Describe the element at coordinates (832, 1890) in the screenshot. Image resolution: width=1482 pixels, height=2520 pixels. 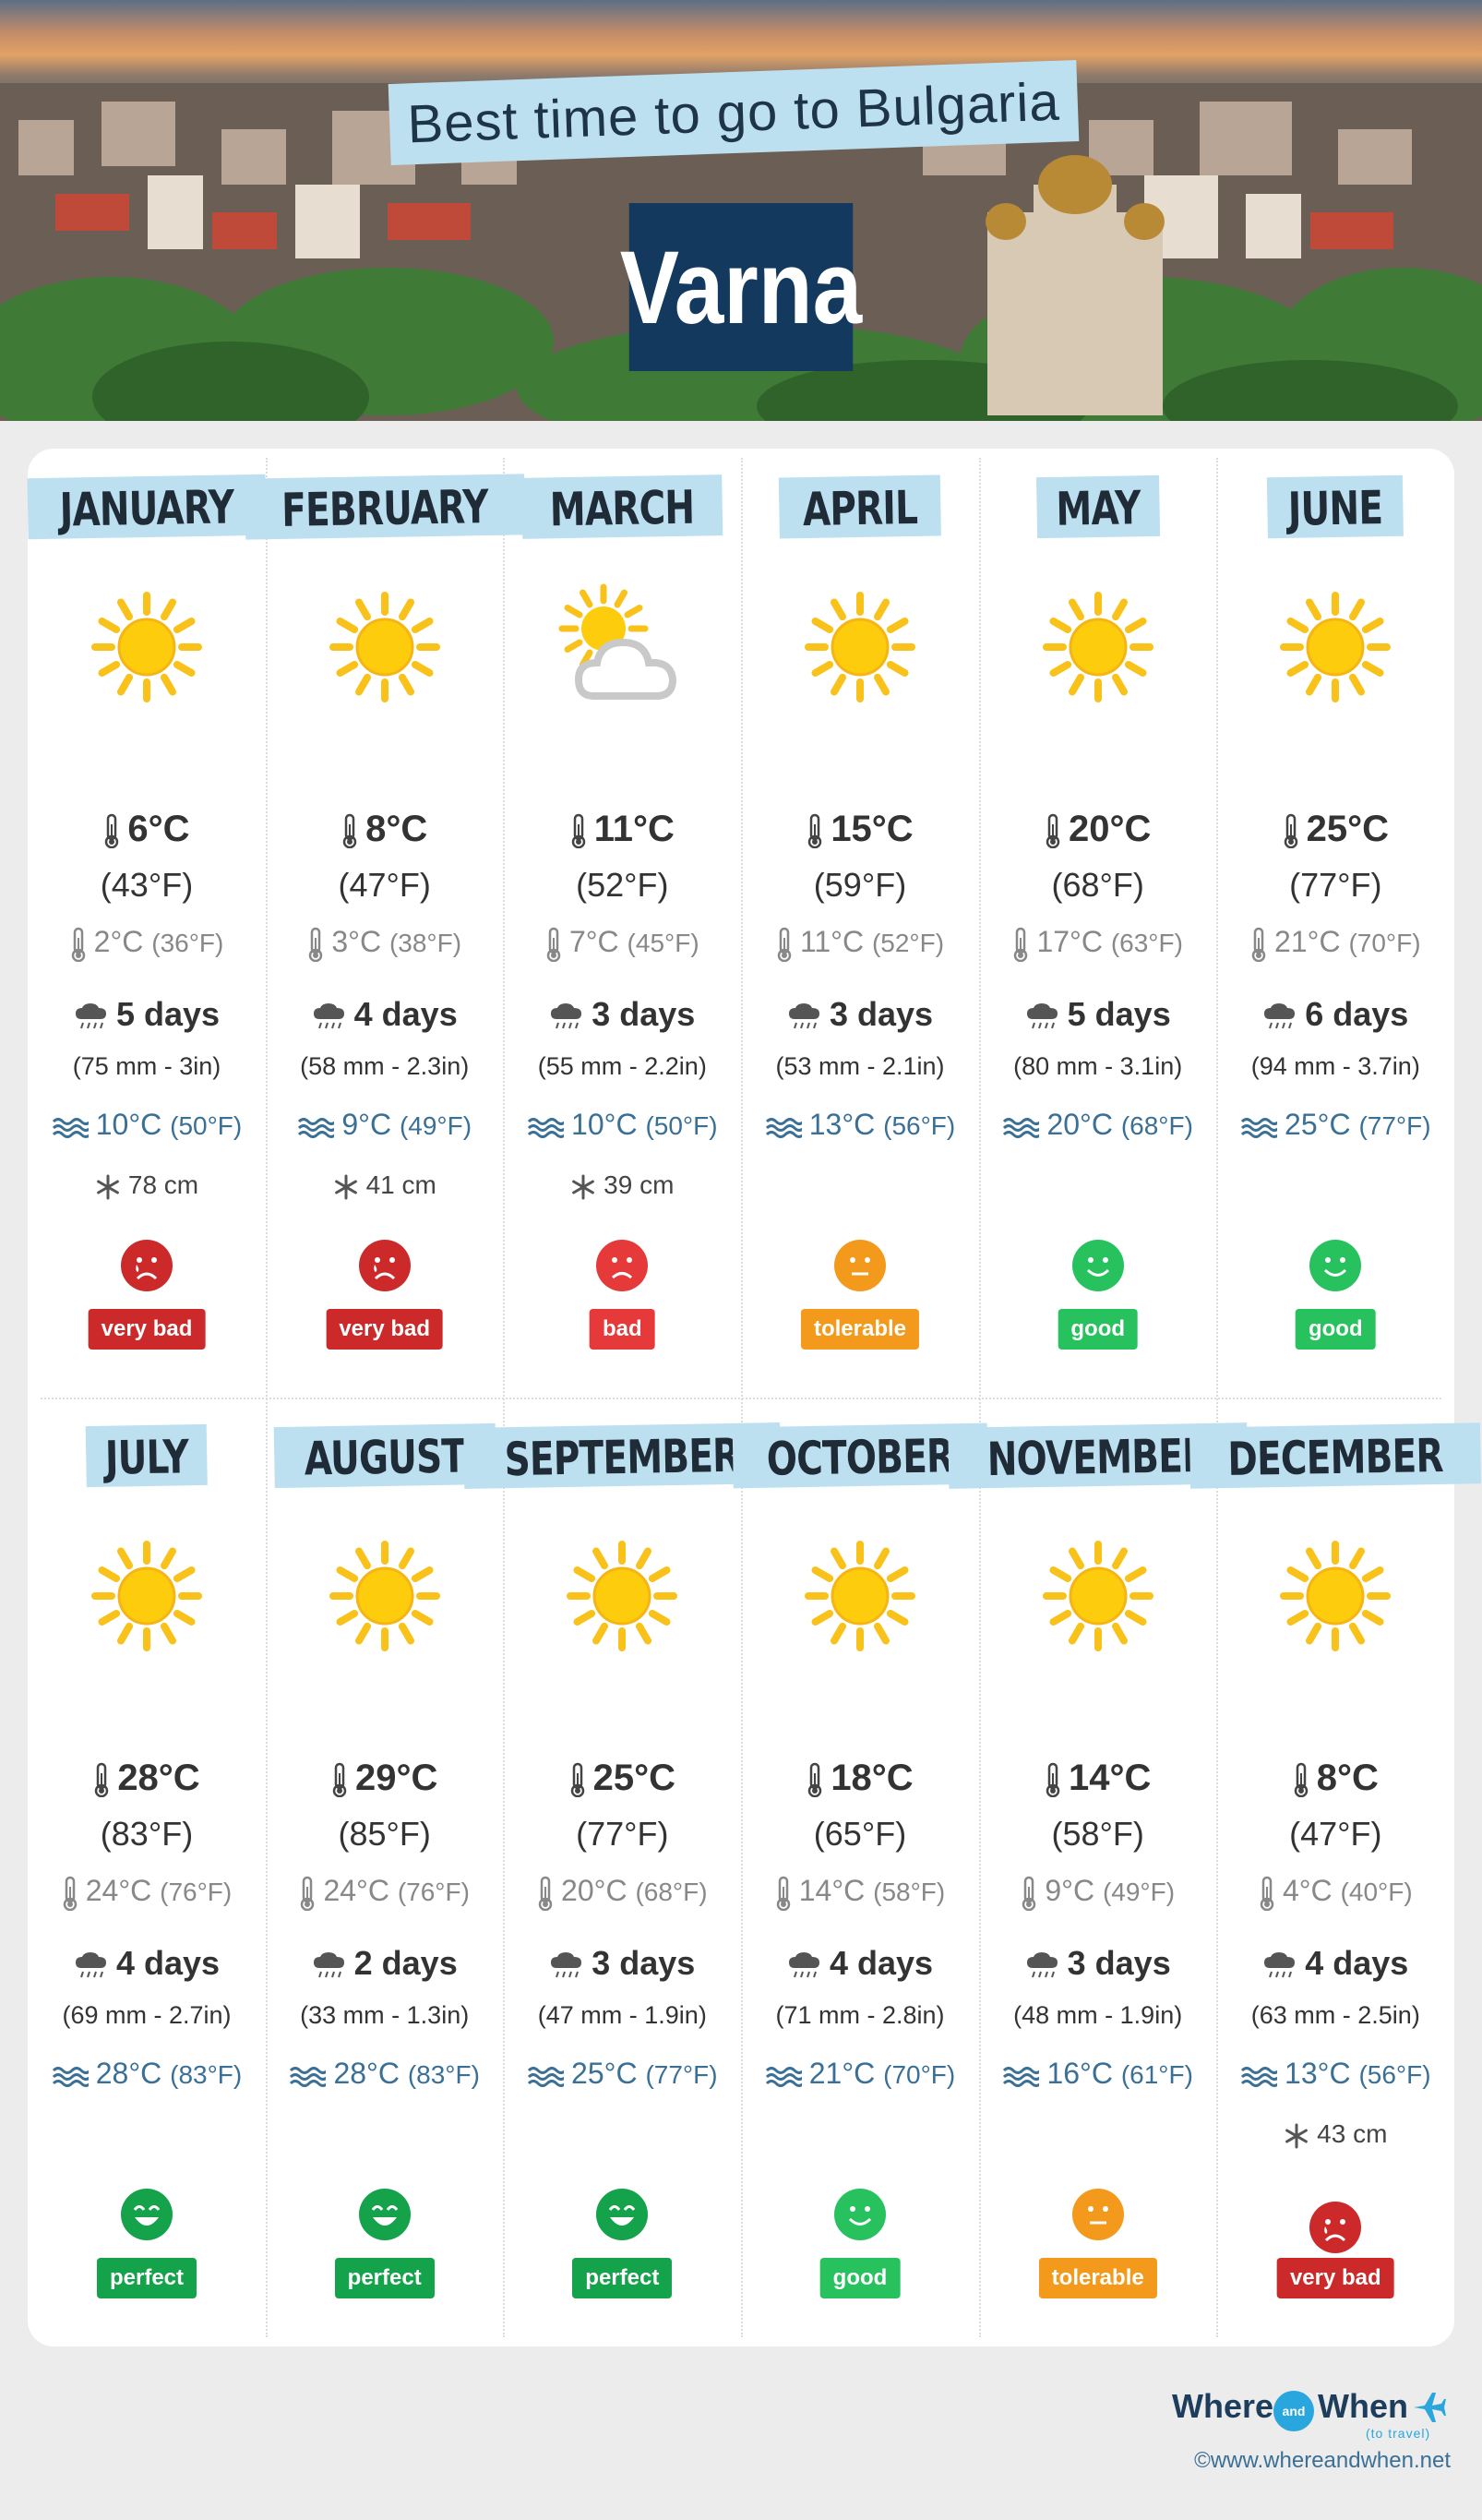
I see `min-temp-c: 14°C` at that location.